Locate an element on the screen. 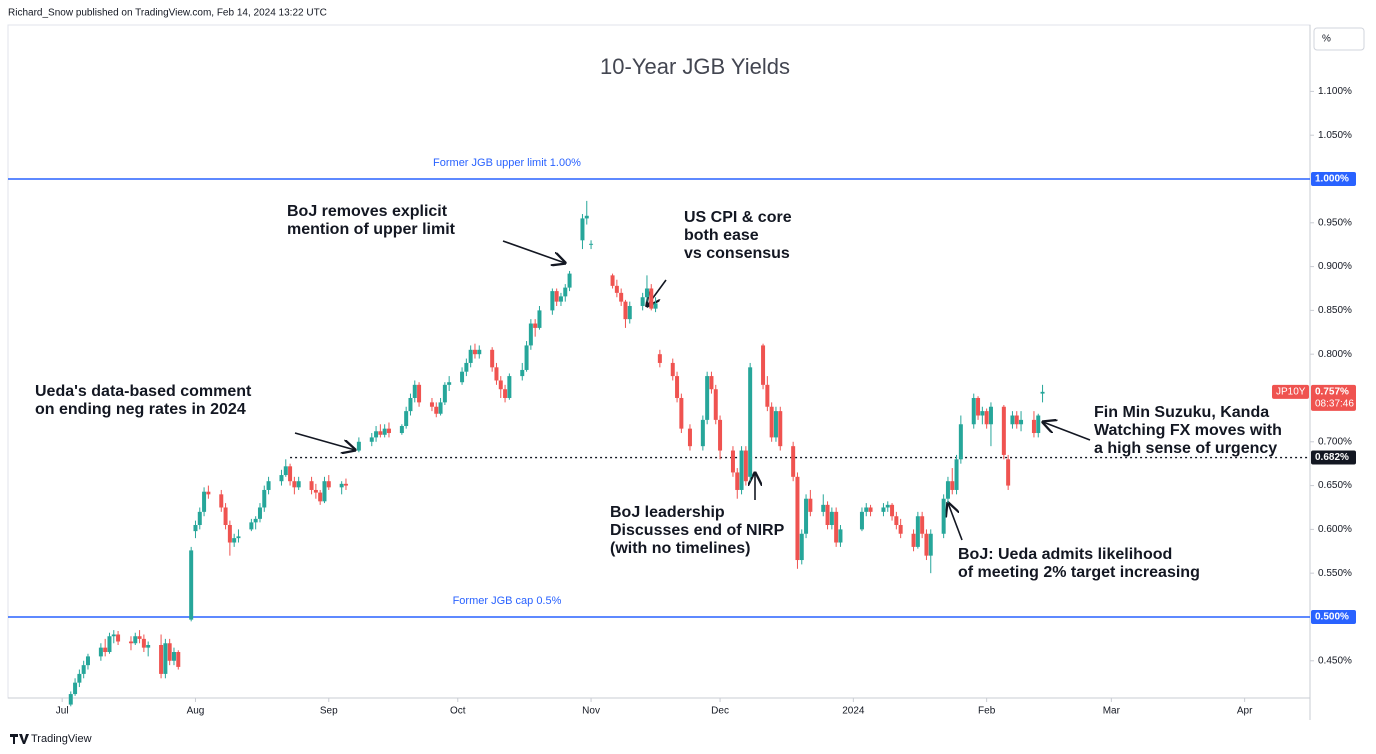 The width and height of the screenshot is (1376, 754). annotation: of meeting 2% target increasing is located at coordinates (1079, 572).